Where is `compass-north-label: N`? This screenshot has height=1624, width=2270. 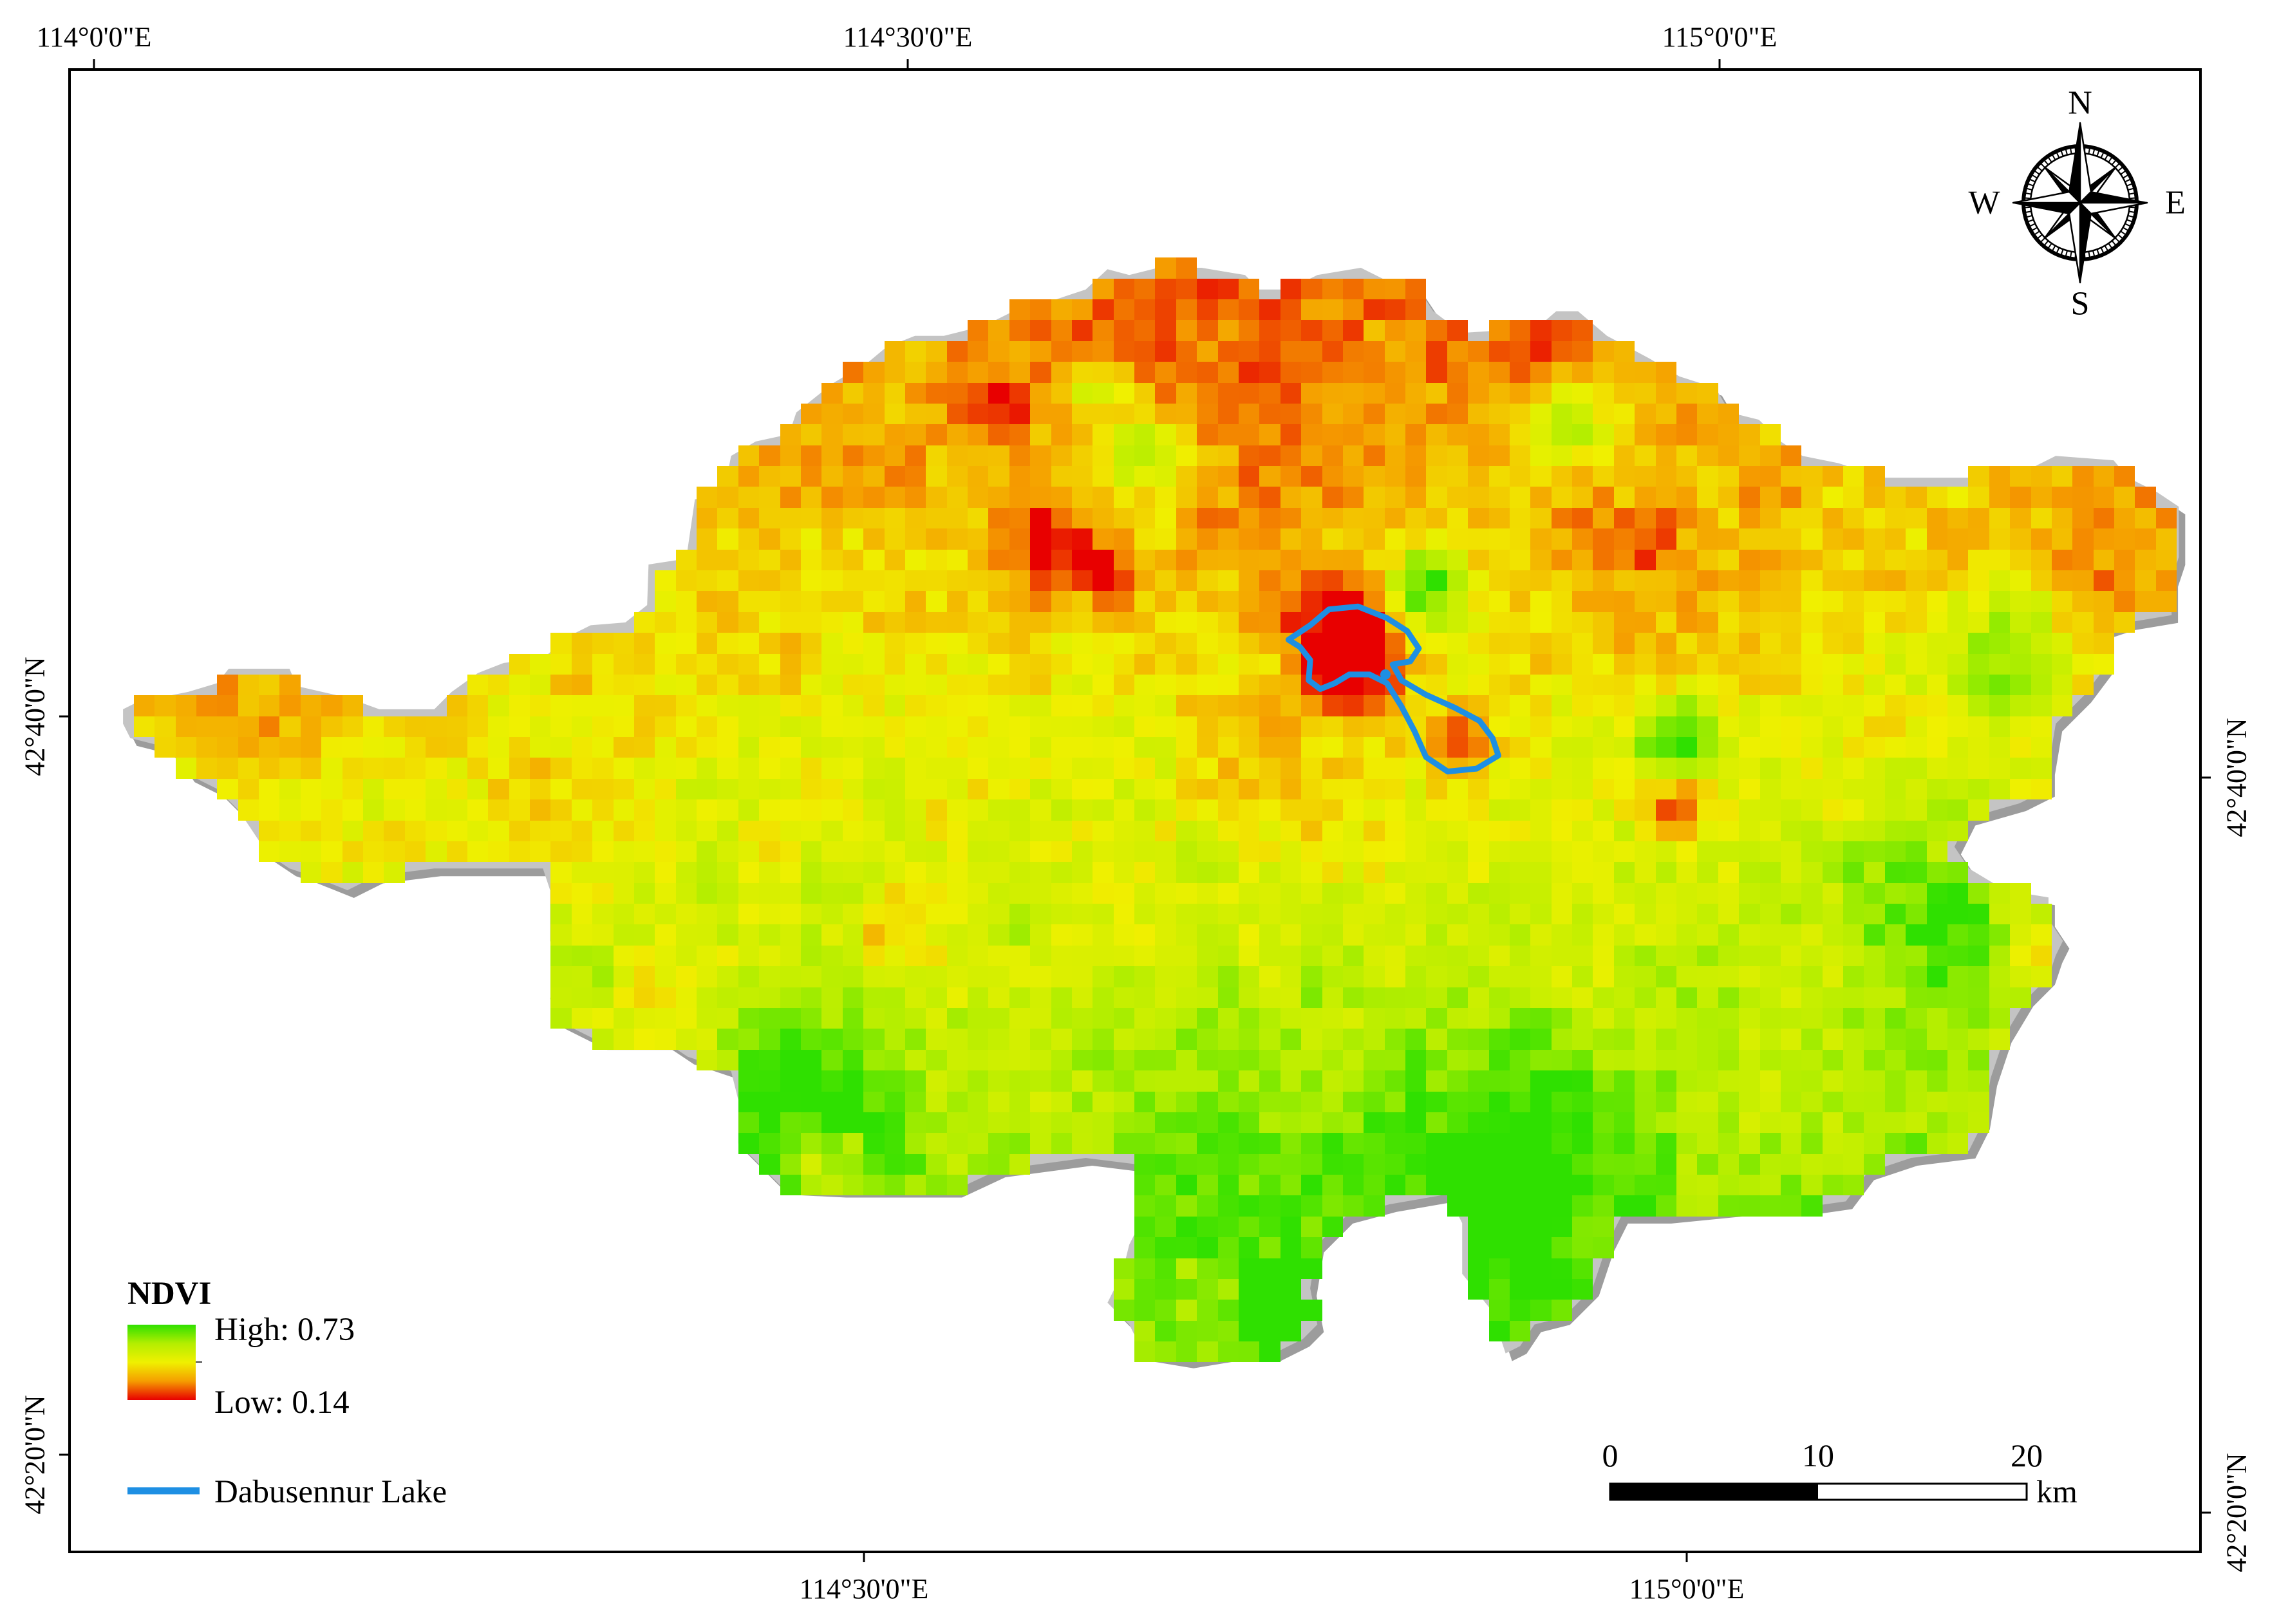
compass-north-label: N is located at coordinates (2080, 103).